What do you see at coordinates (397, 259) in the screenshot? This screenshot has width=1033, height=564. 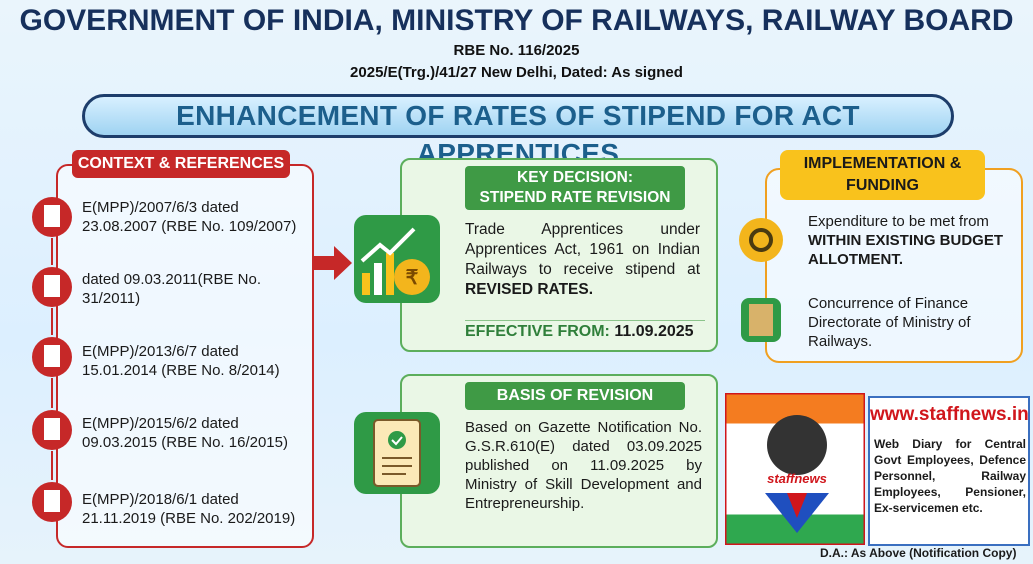 I see `growth-icon: ₹` at bounding box center [397, 259].